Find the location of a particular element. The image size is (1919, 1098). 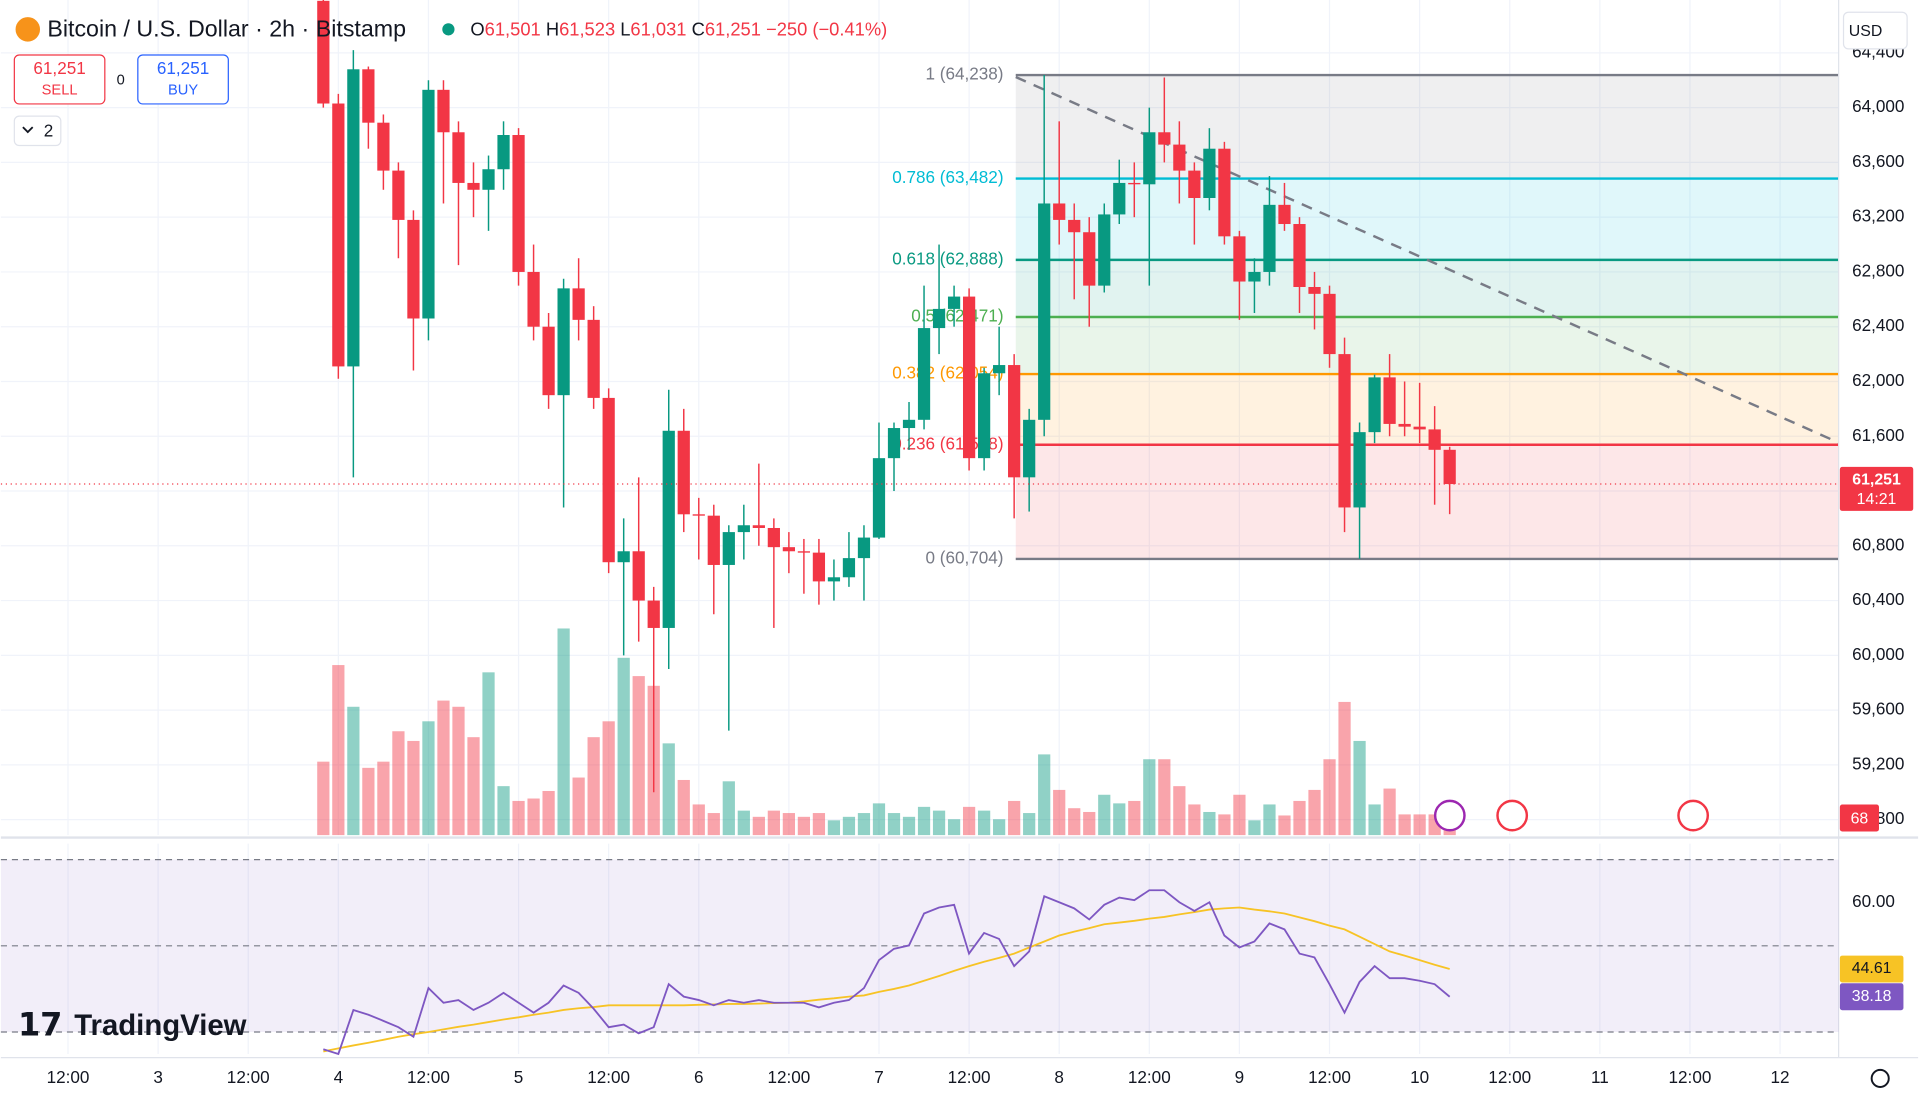

fib-label: 0.236 (61,538) is located at coordinates (947, 443).